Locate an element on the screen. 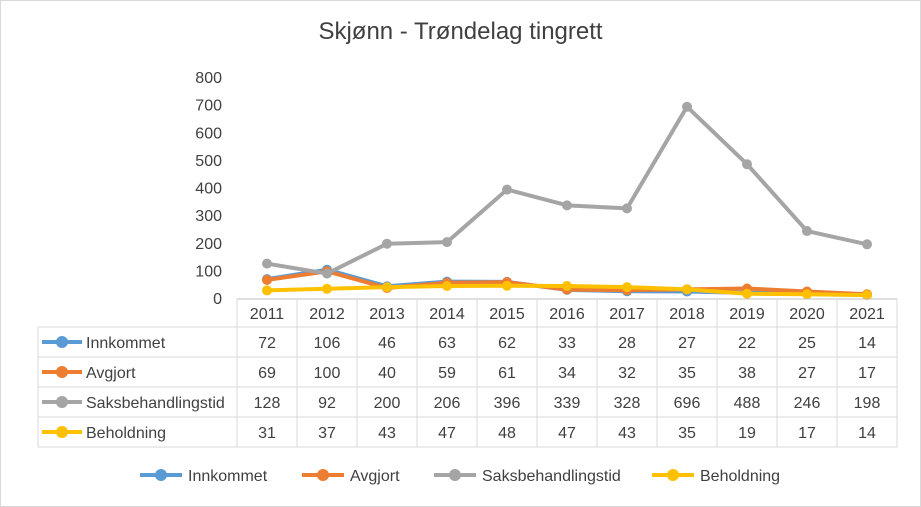 Image resolution: width=921 pixels, height=507 pixels. legend-label: Innkommet is located at coordinates (228, 476).